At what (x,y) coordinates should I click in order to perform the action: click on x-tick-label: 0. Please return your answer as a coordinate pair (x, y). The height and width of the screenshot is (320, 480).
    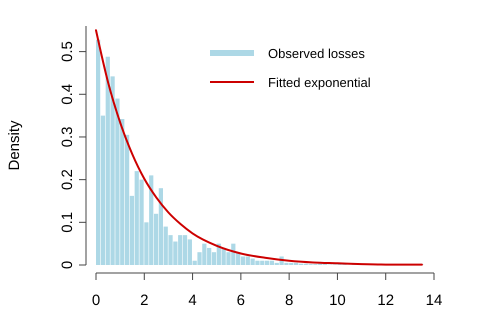
    Looking at the image, I should click on (96, 300).